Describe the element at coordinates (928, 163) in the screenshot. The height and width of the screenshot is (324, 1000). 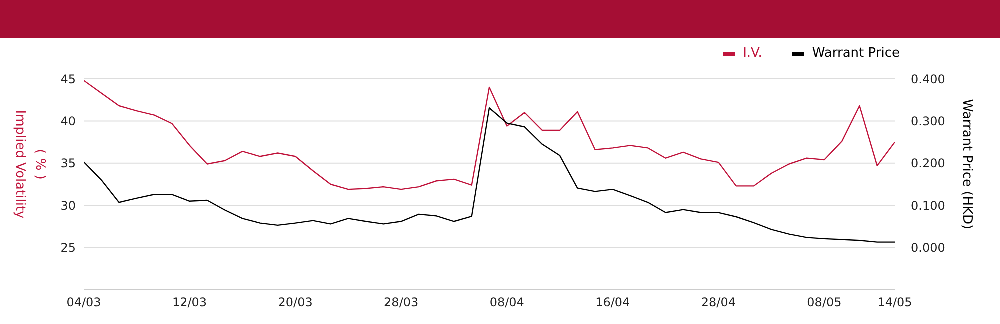
I see `y2-tick-label: 0.200` at that location.